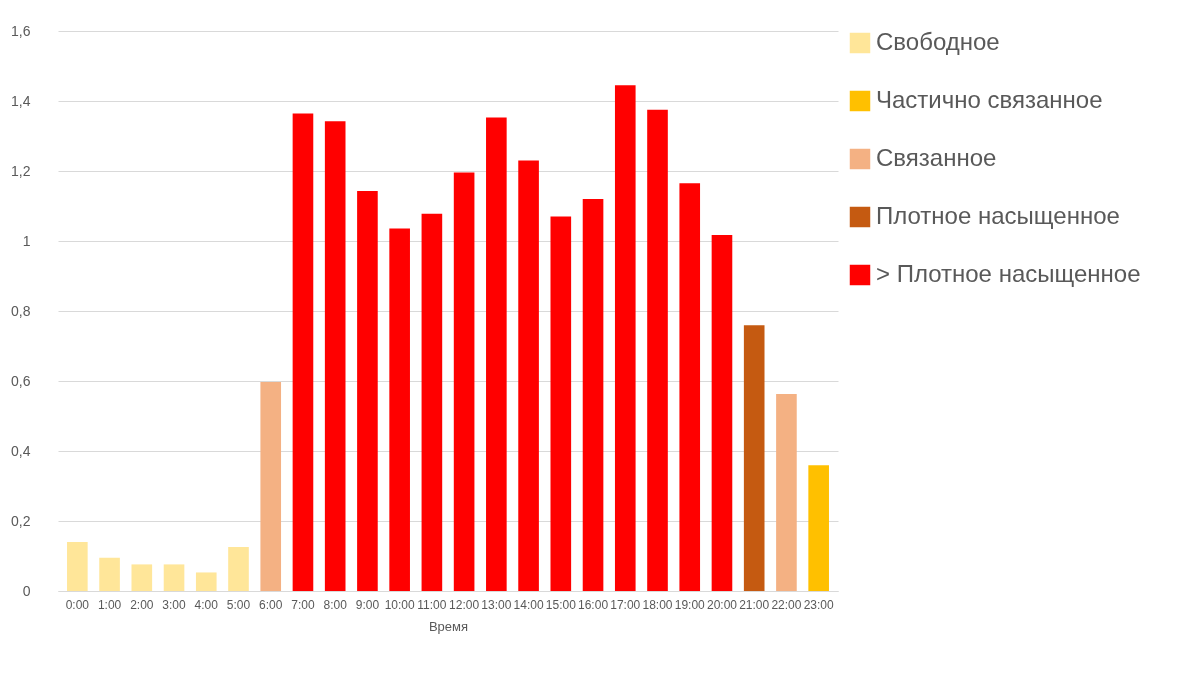 The image size is (1187, 693). What do you see at coordinates (174, 604) in the screenshot?
I see `x-tick-label: 3:00` at bounding box center [174, 604].